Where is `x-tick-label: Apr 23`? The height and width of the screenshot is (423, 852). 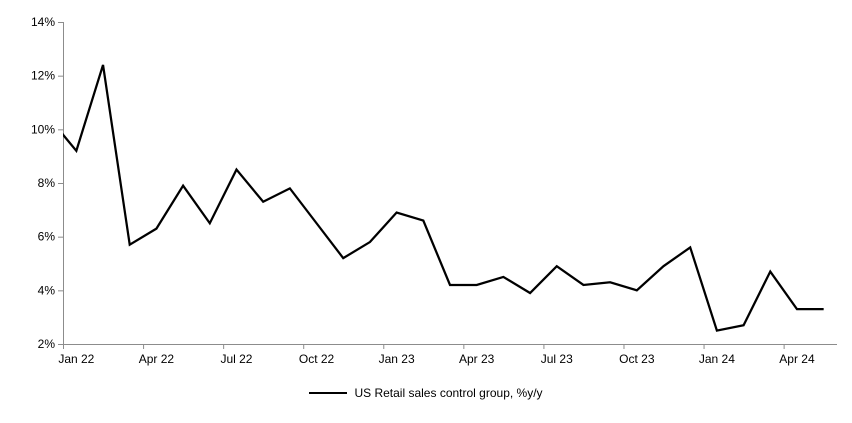
x-tick-label: Apr 23 is located at coordinates (477, 359).